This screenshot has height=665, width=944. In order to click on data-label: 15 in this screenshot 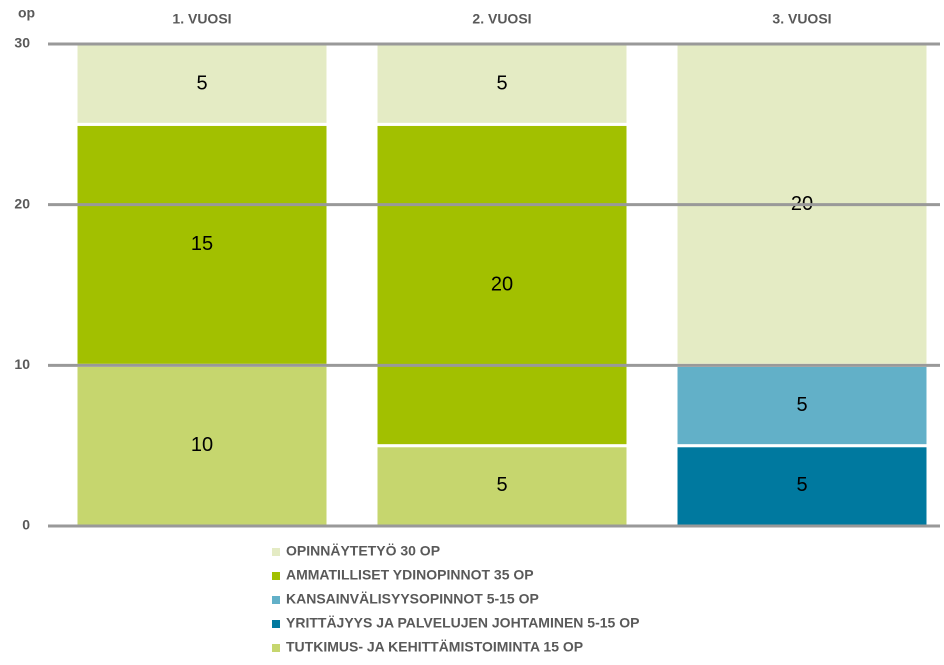, I will do `click(202, 244)`.